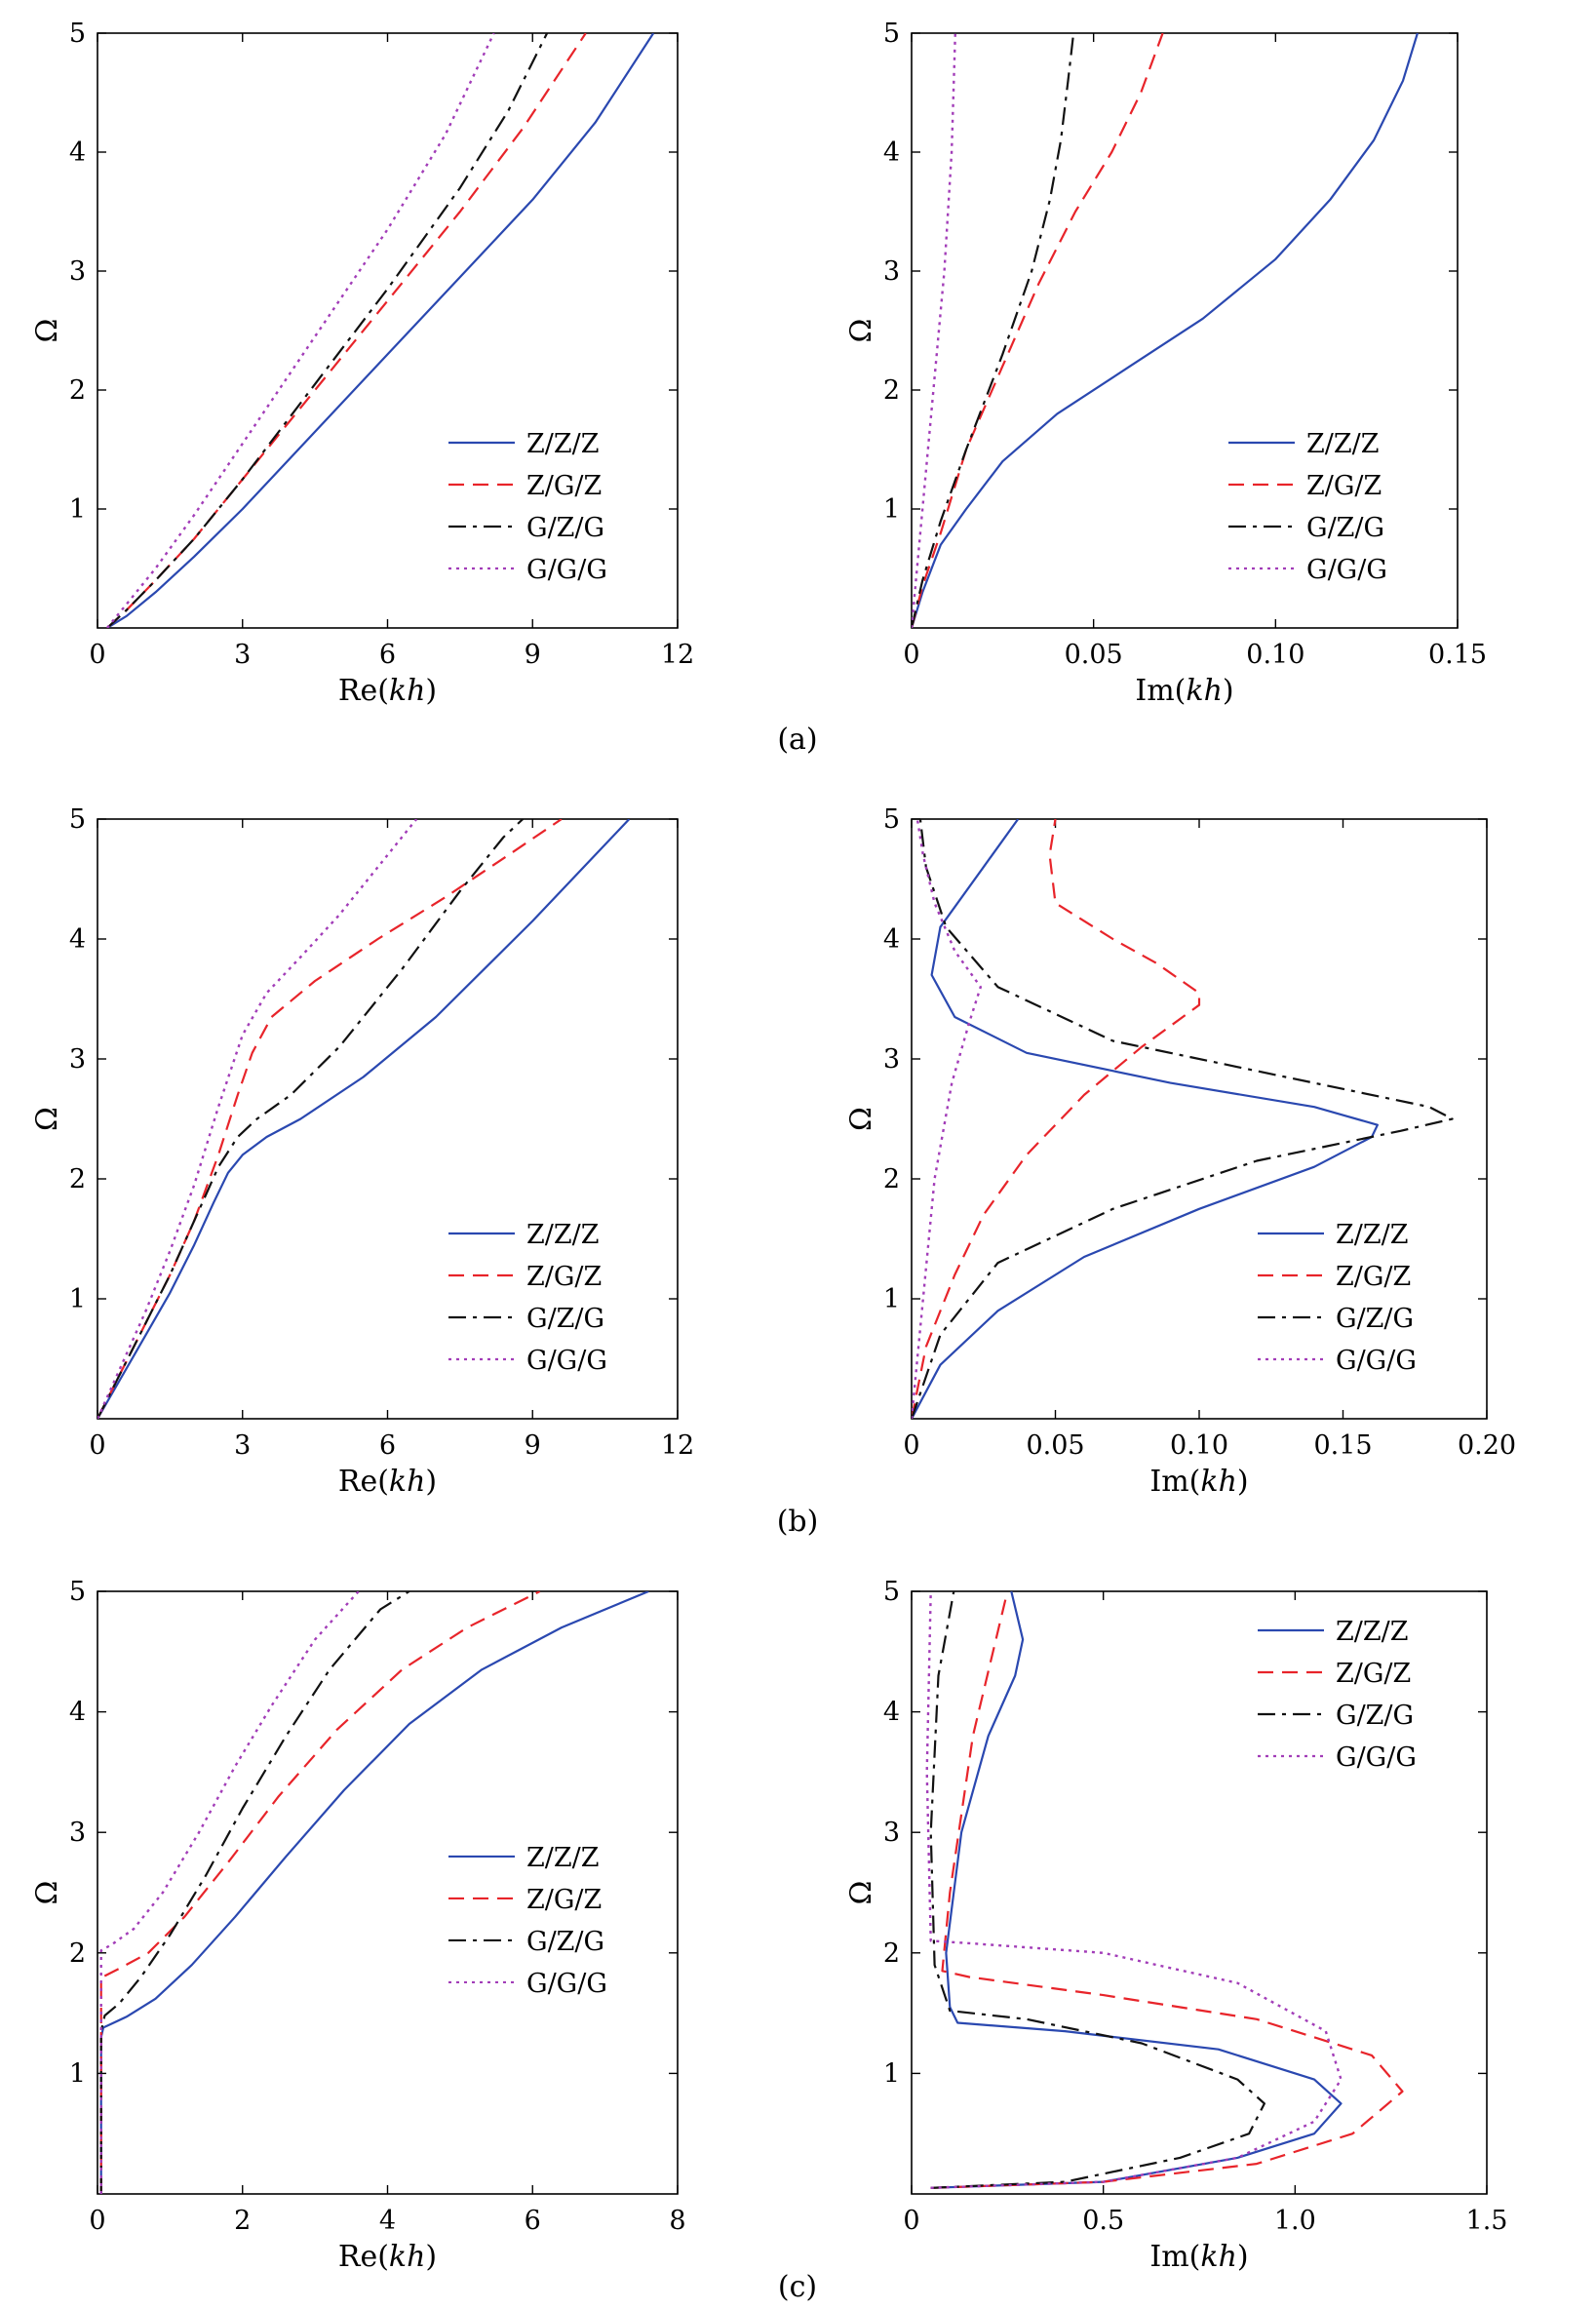  What do you see at coordinates (798, 1522) in the screenshot?
I see `panel-label-b: (b)` at bounding box center [798, 1522].